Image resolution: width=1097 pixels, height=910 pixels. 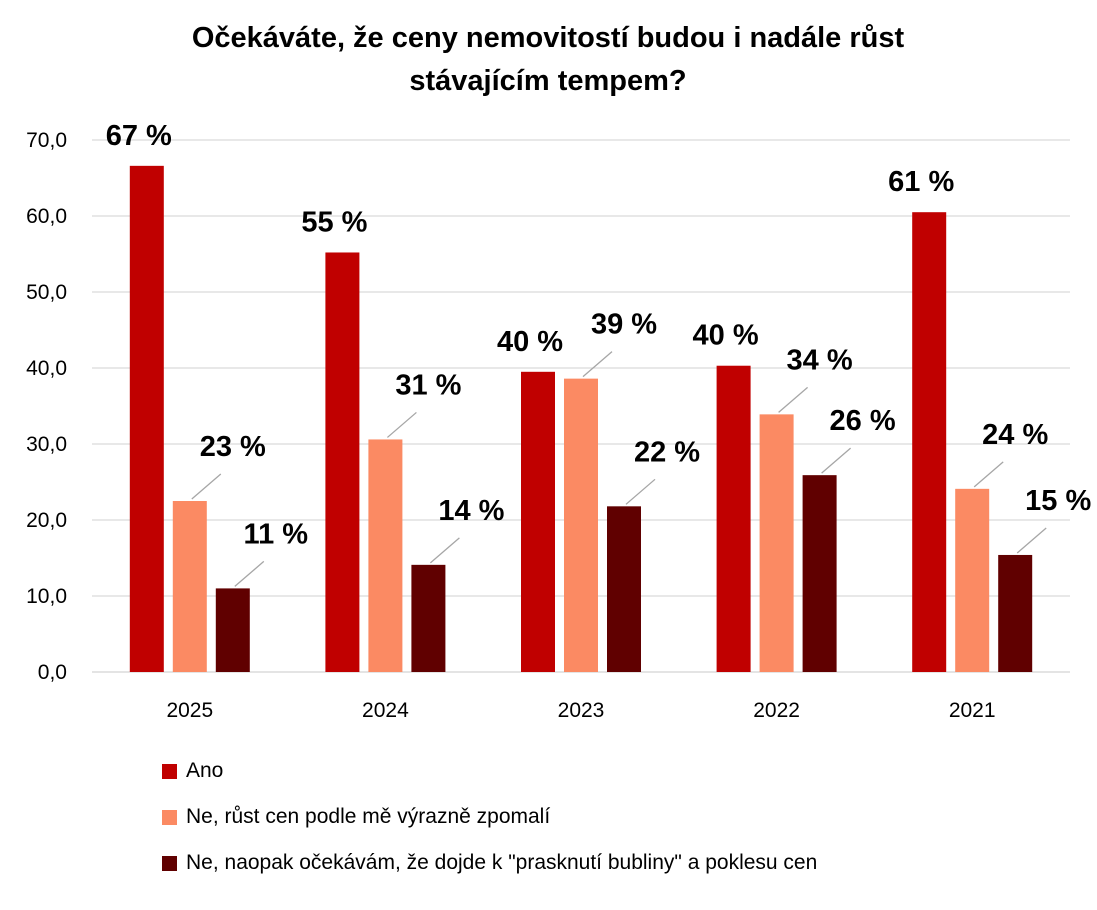 What do you see at coordinates (46, 292) in the screenshot?
I see `y-tick-label: 50,0` at bounding box center [46, 292].